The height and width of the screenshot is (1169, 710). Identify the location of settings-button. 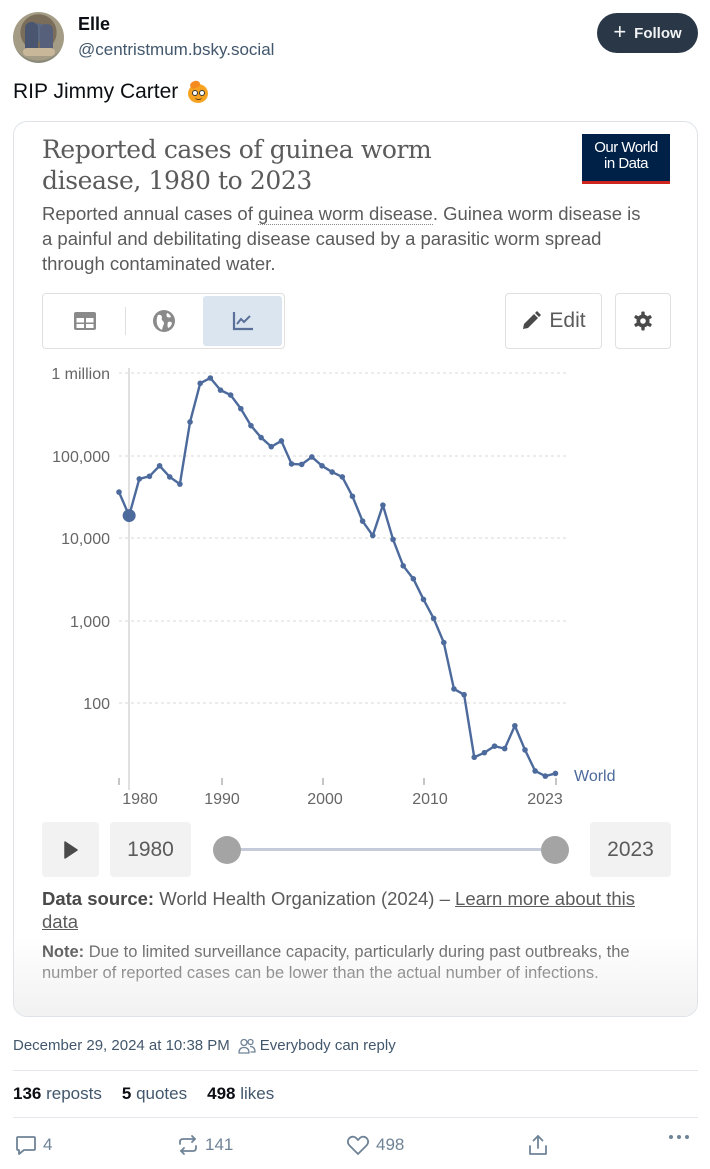
(643, 321).